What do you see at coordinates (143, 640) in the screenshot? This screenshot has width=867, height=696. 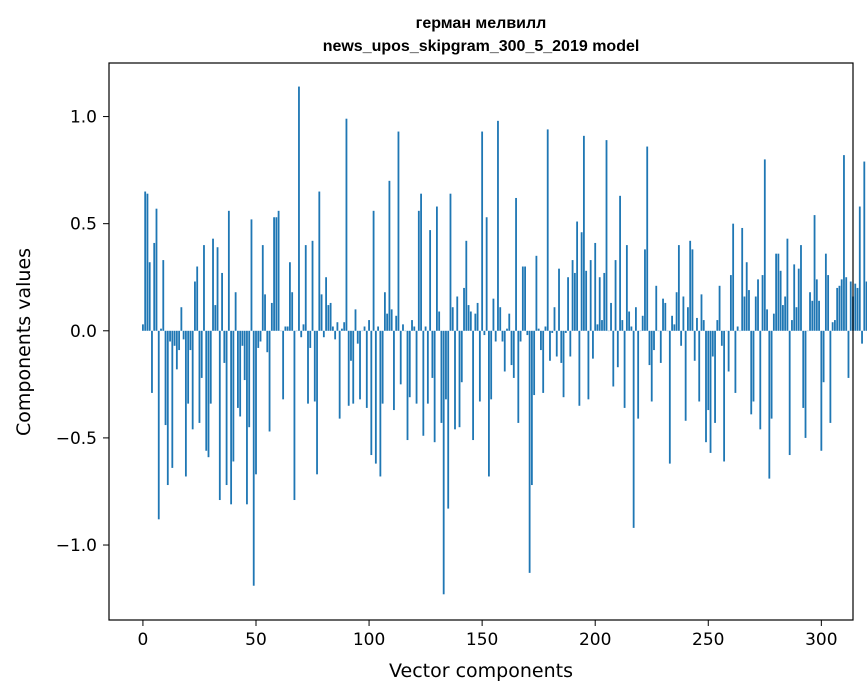 I see `x-tick-label: 0` at bounding box center [143, 640].